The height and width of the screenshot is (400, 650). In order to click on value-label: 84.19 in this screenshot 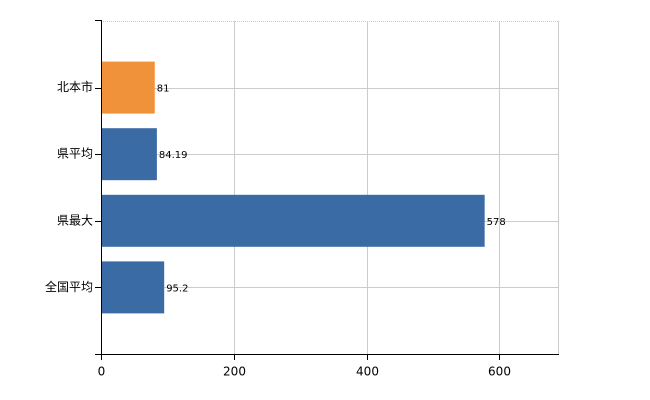, I will do `click(173, 155)`.